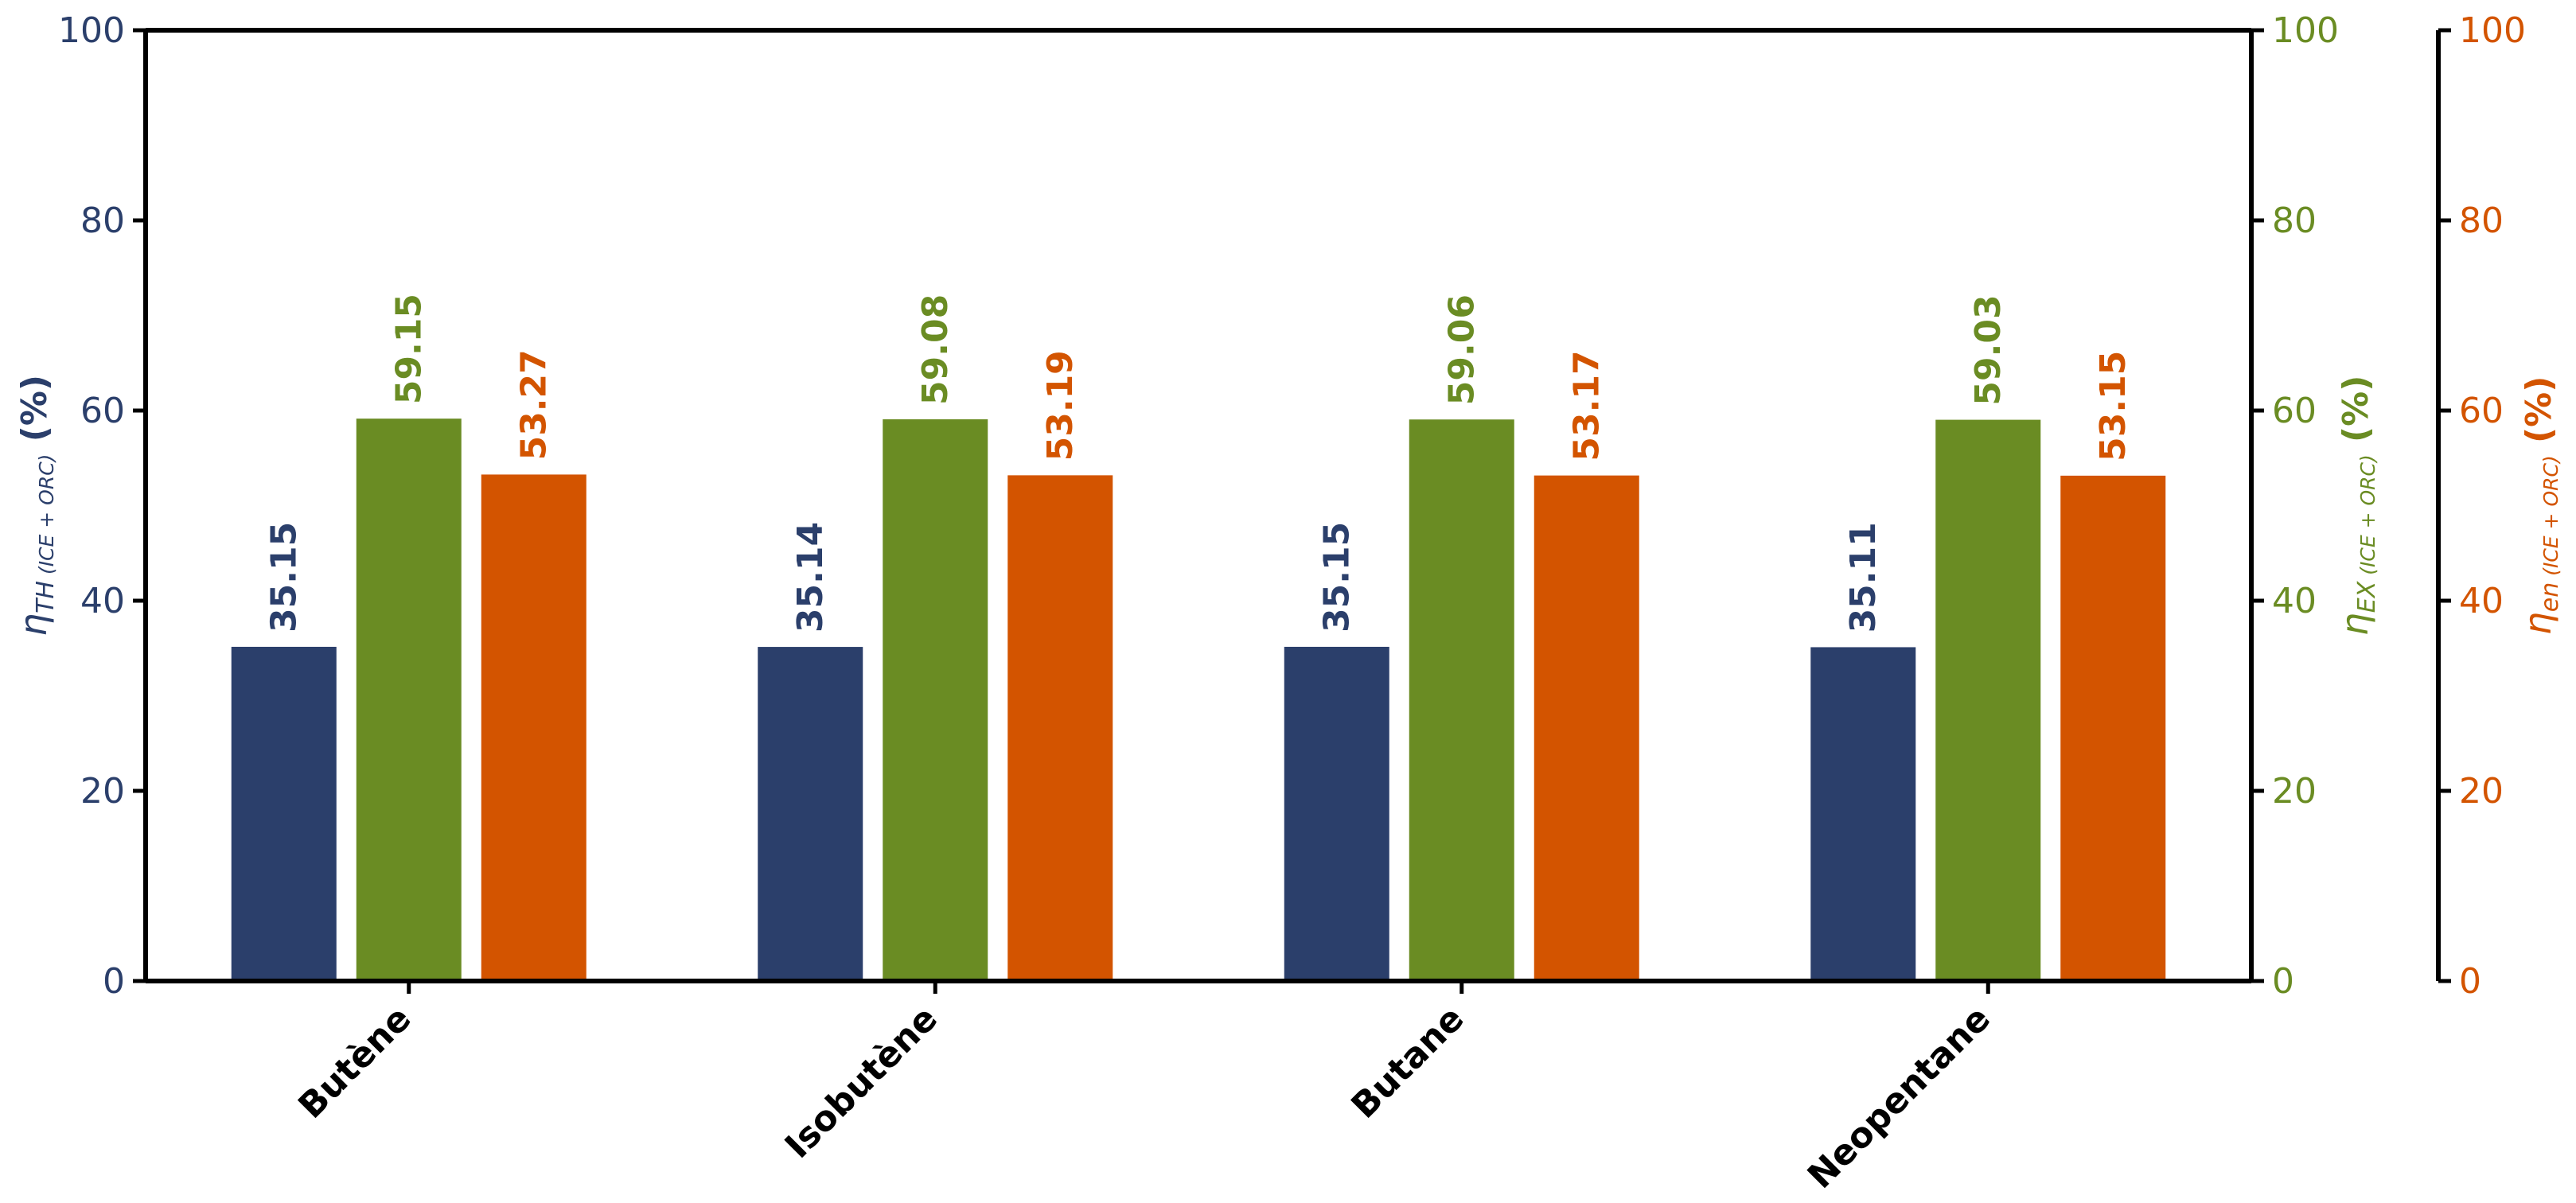 This screenshot has width=2576, height=1203. What do you see at coordinates (2294, 601) in the screenshot?
I see `y-tick-label-right1: 40` at bounding box center [2294, 601].